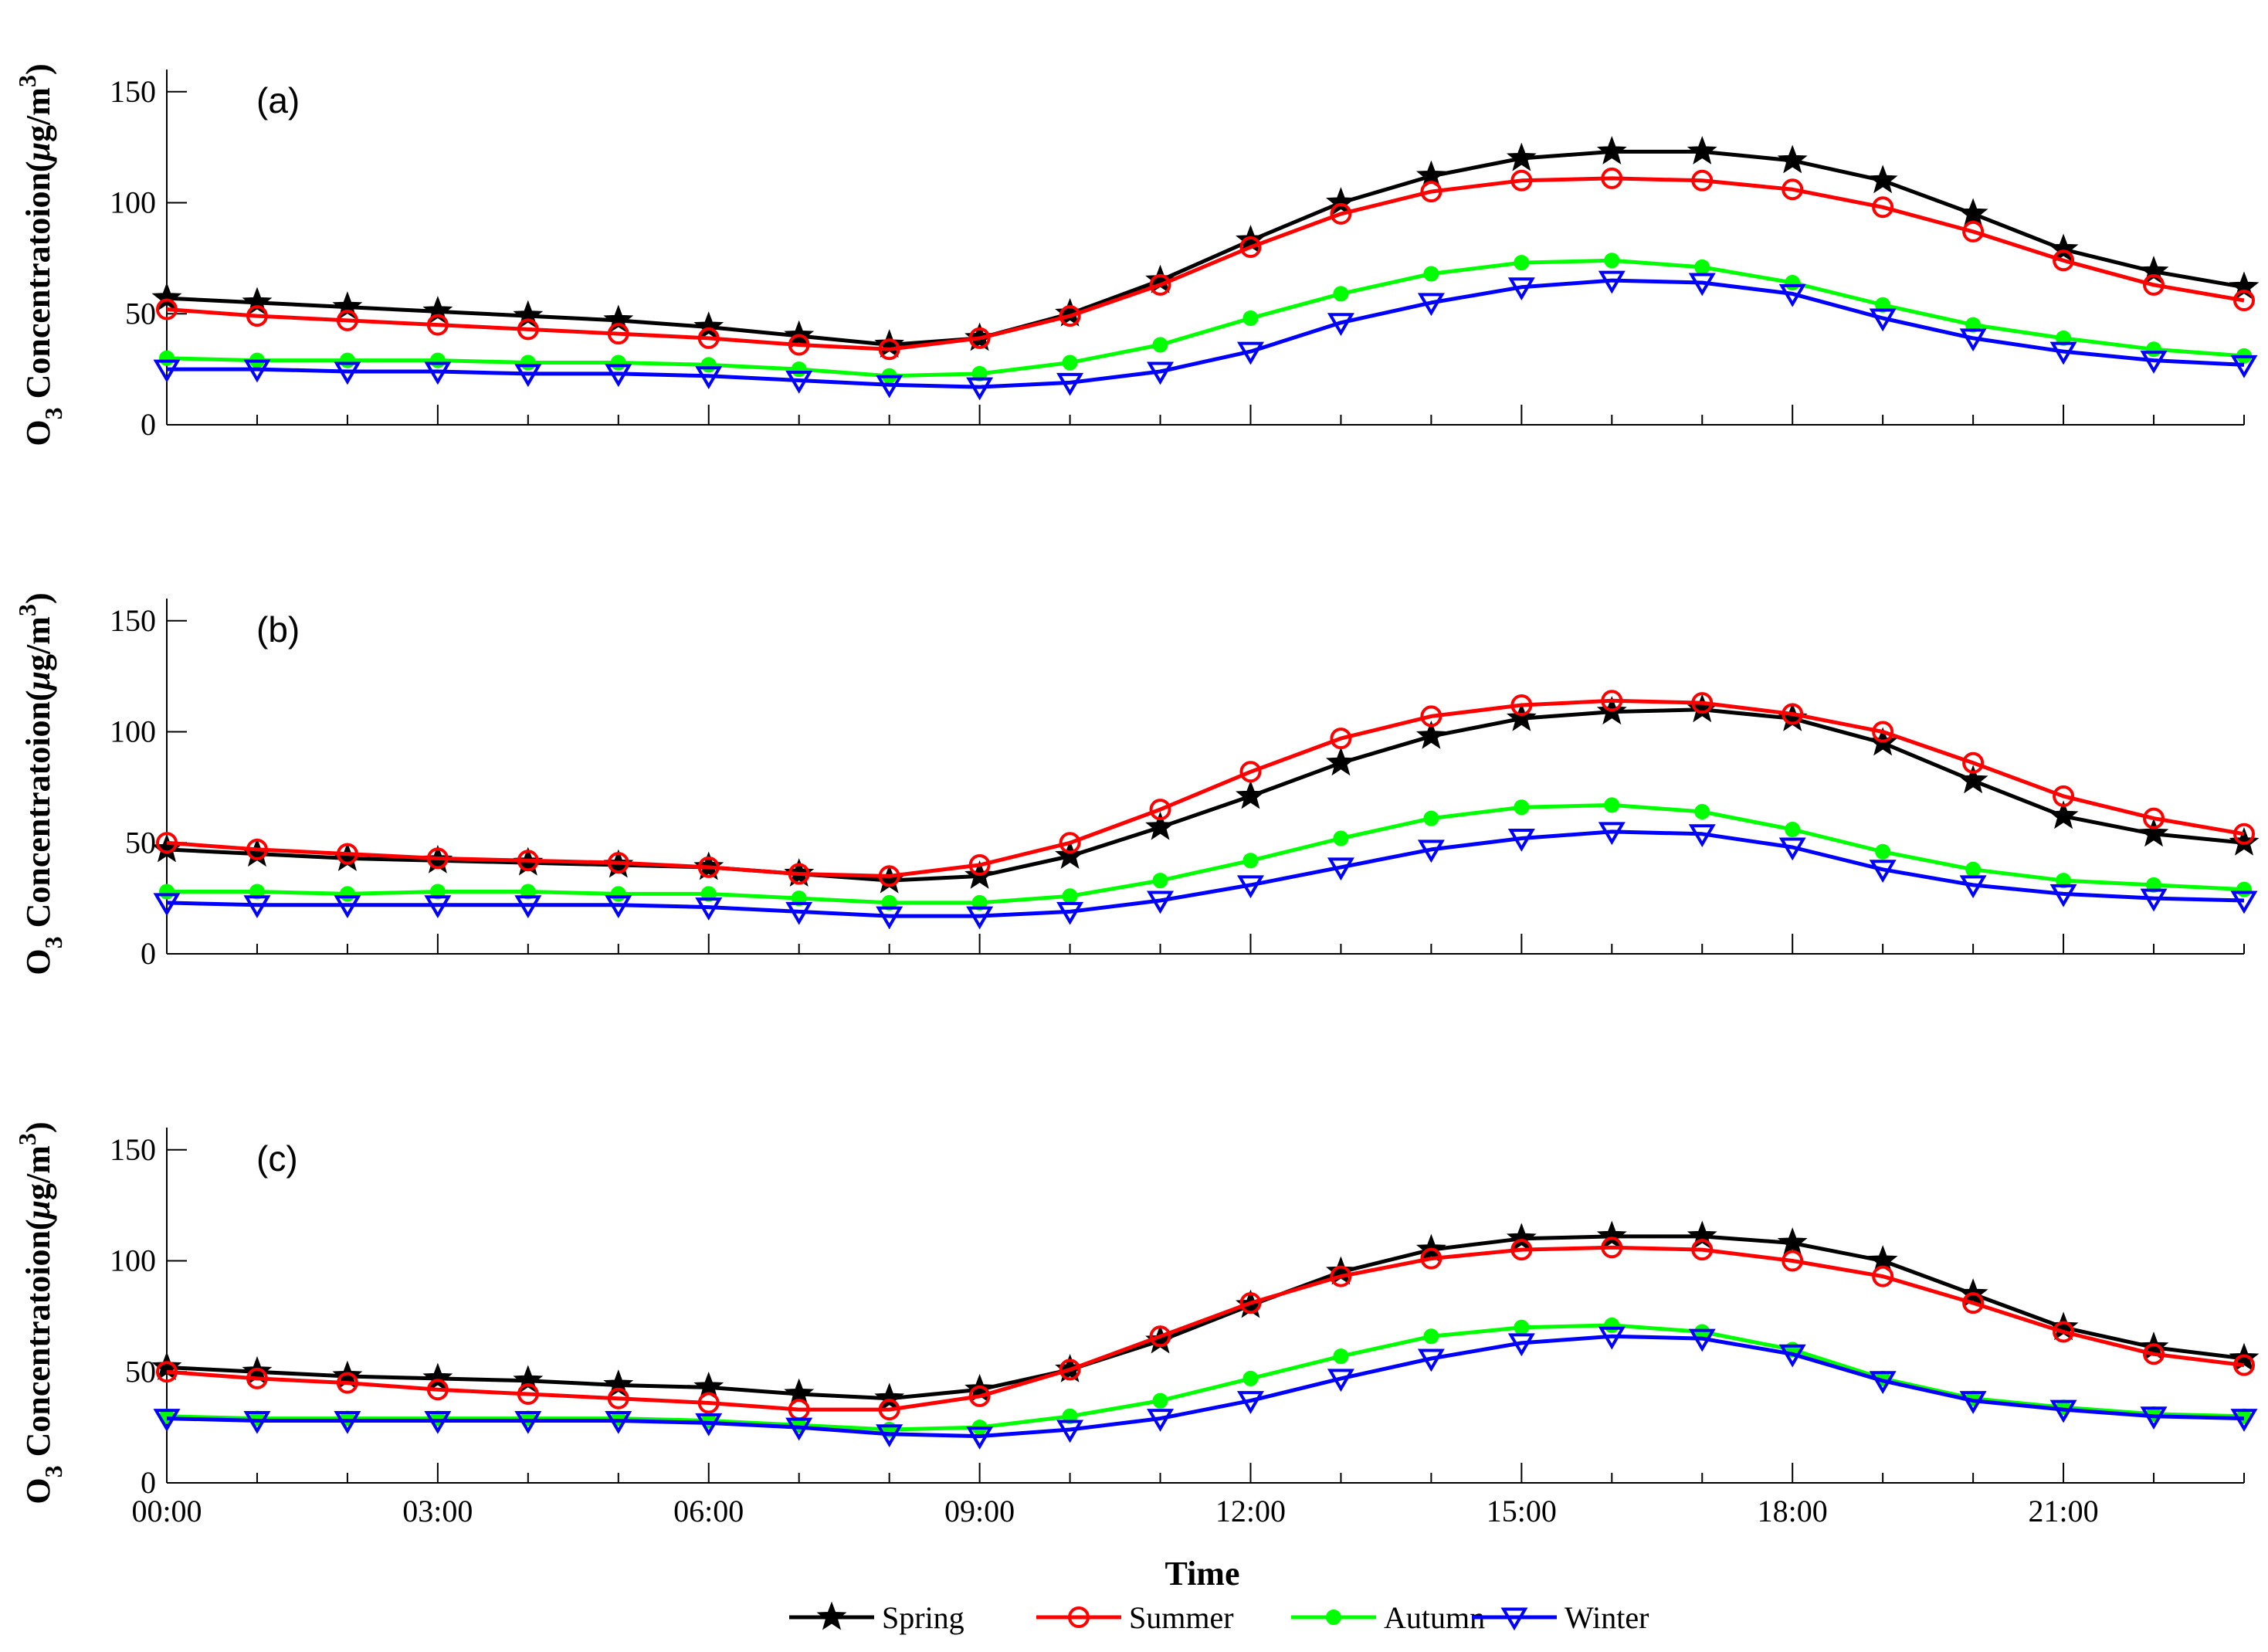 This screenshot has width=2268, height=1652. What do you see at coordinates (148, 424) in the screenshot?
I see `panel-a-y-tick-label: 0` at bounding box center [148, 424].